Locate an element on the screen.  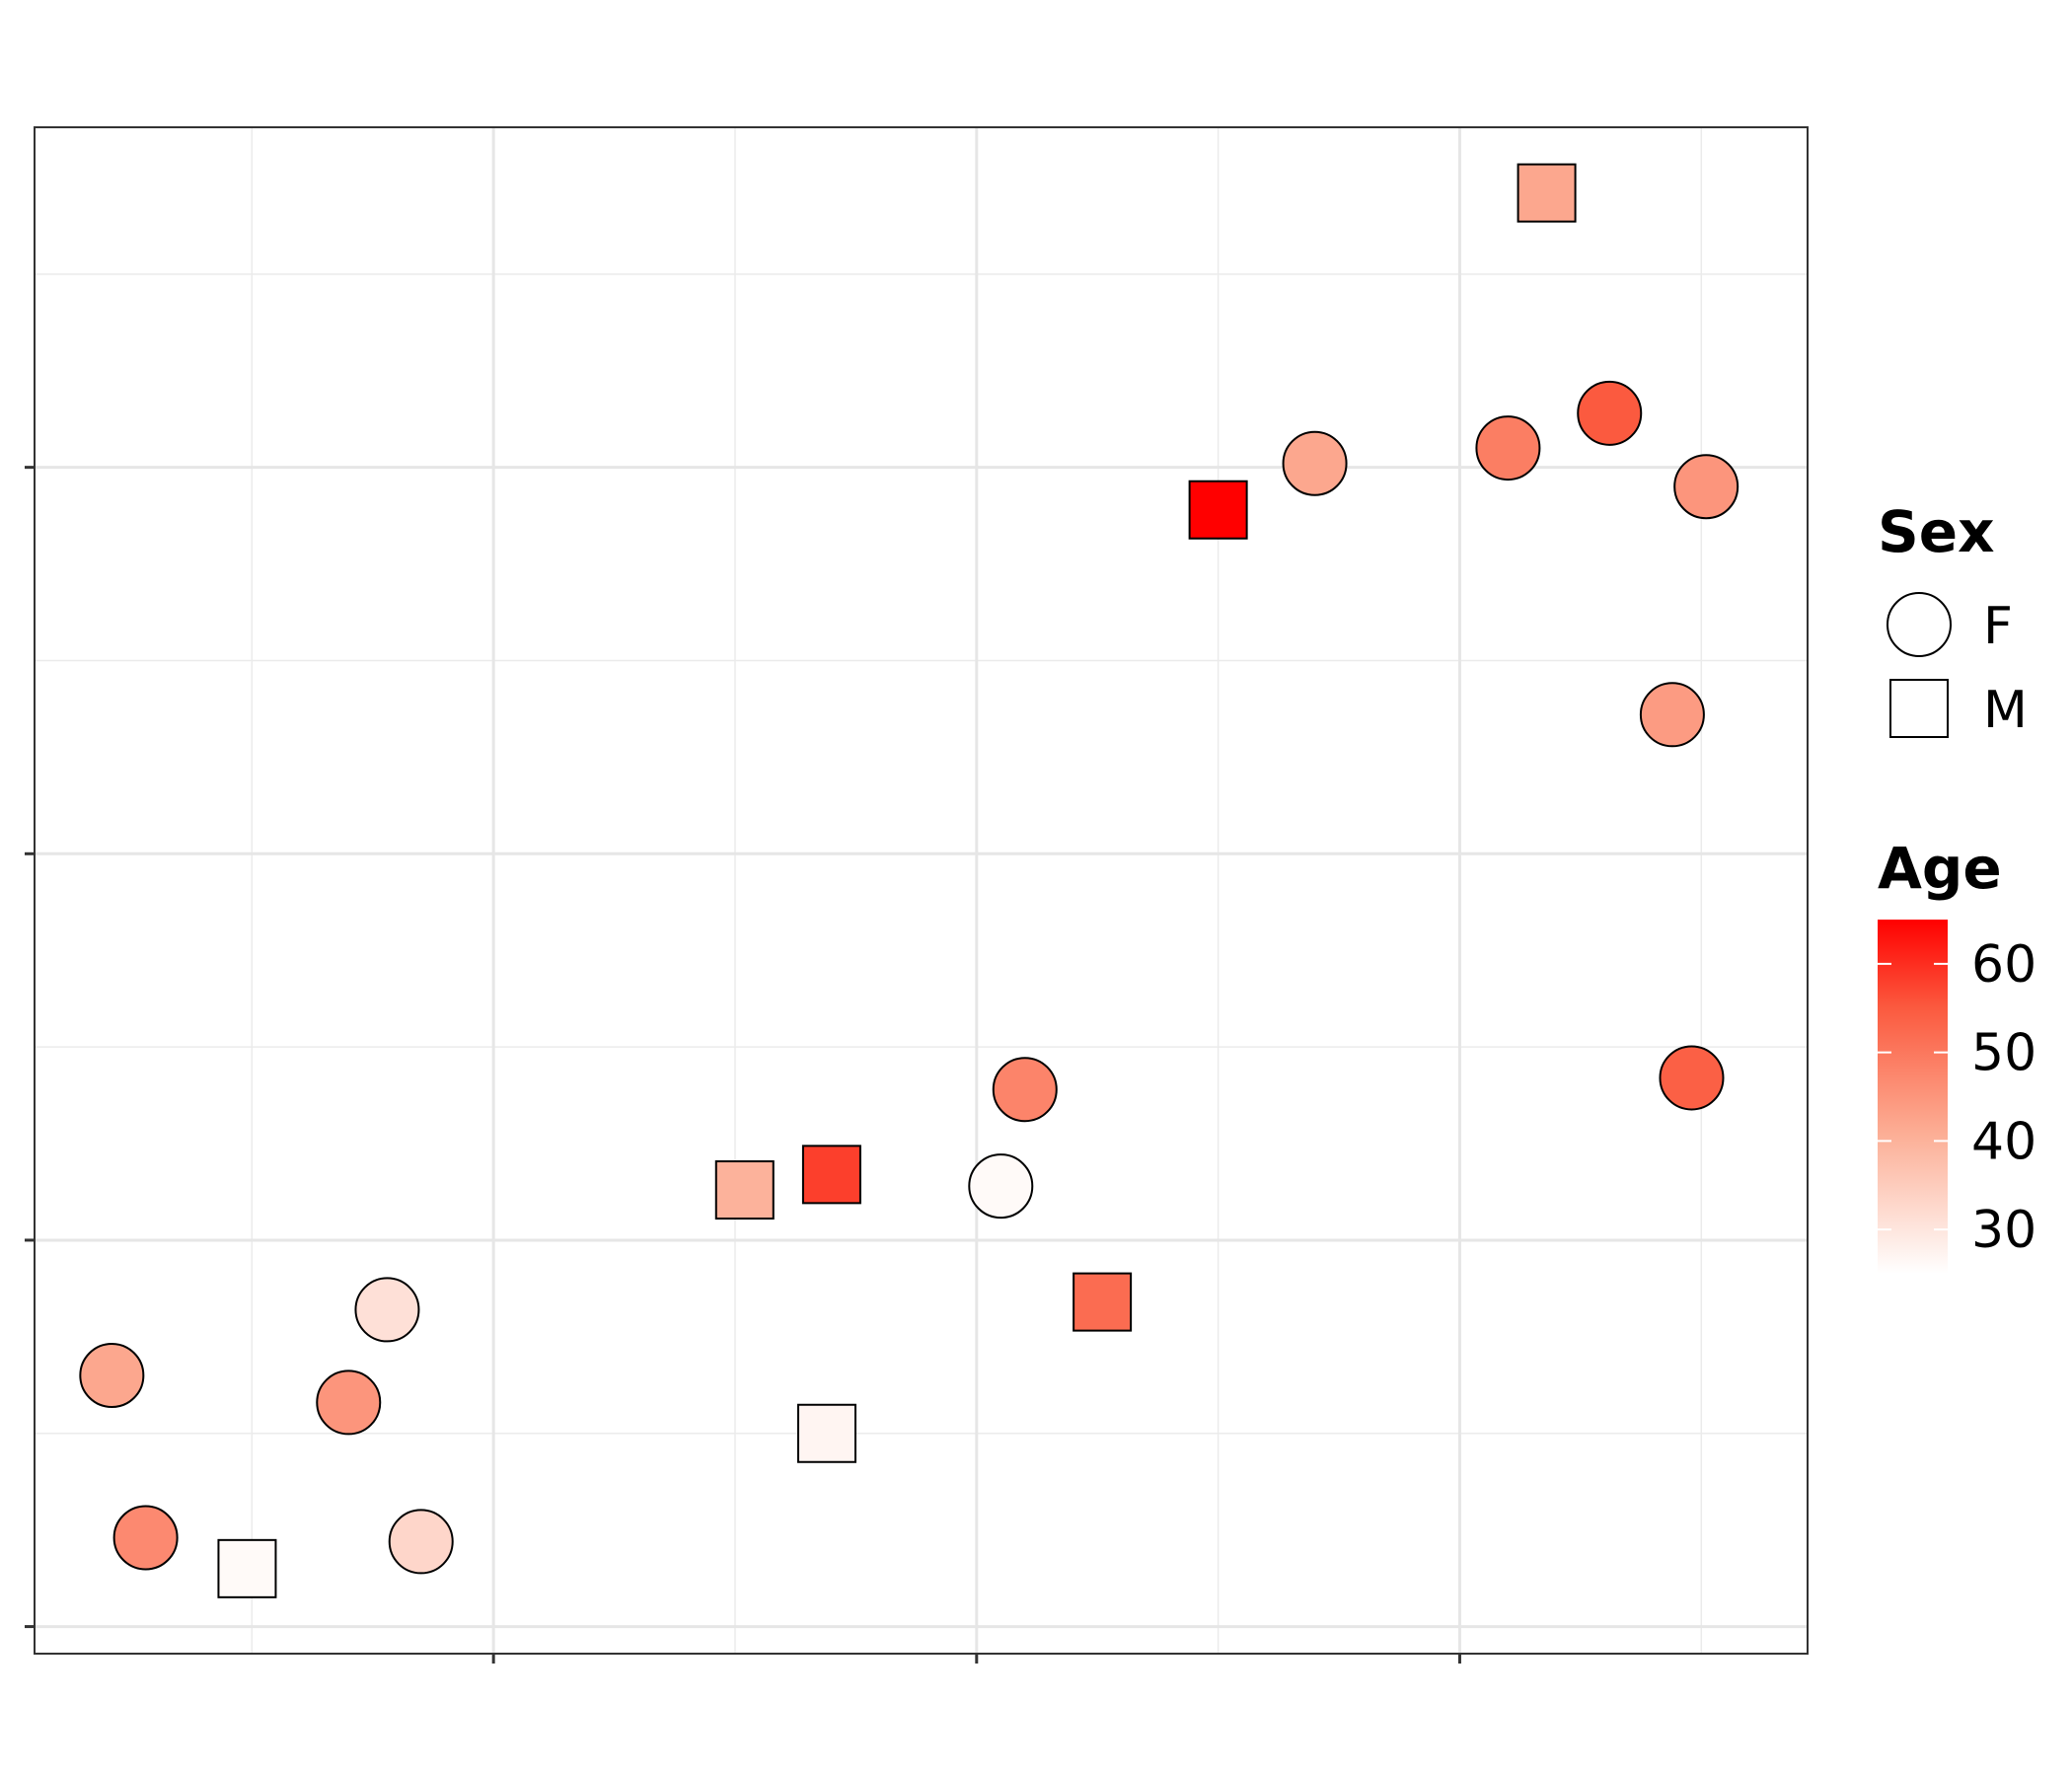
colorbar-tick-label: 50 is located at coordinates (2003, 1054).